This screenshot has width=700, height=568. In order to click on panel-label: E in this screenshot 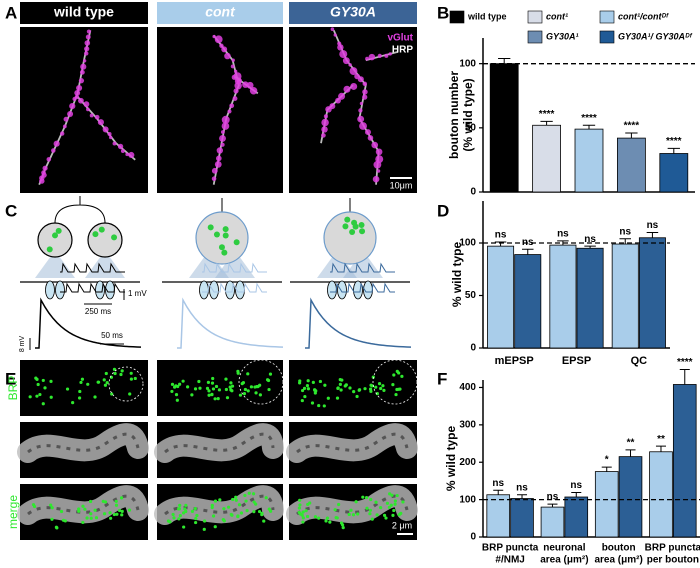, I will do `click(10, 378)`.